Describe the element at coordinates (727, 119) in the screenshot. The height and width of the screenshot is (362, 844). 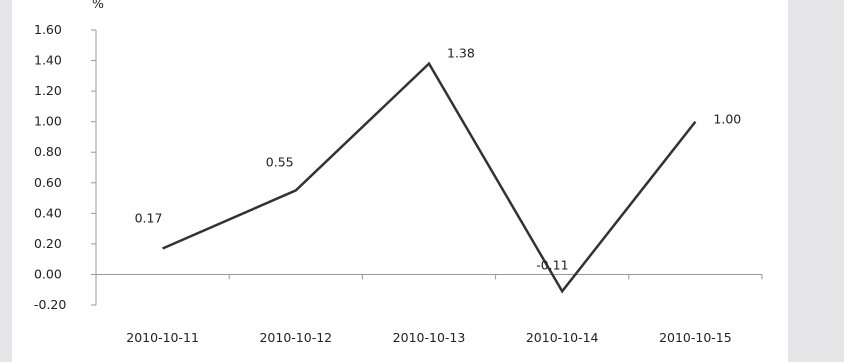
I see `data-label: 1.00` at that location.